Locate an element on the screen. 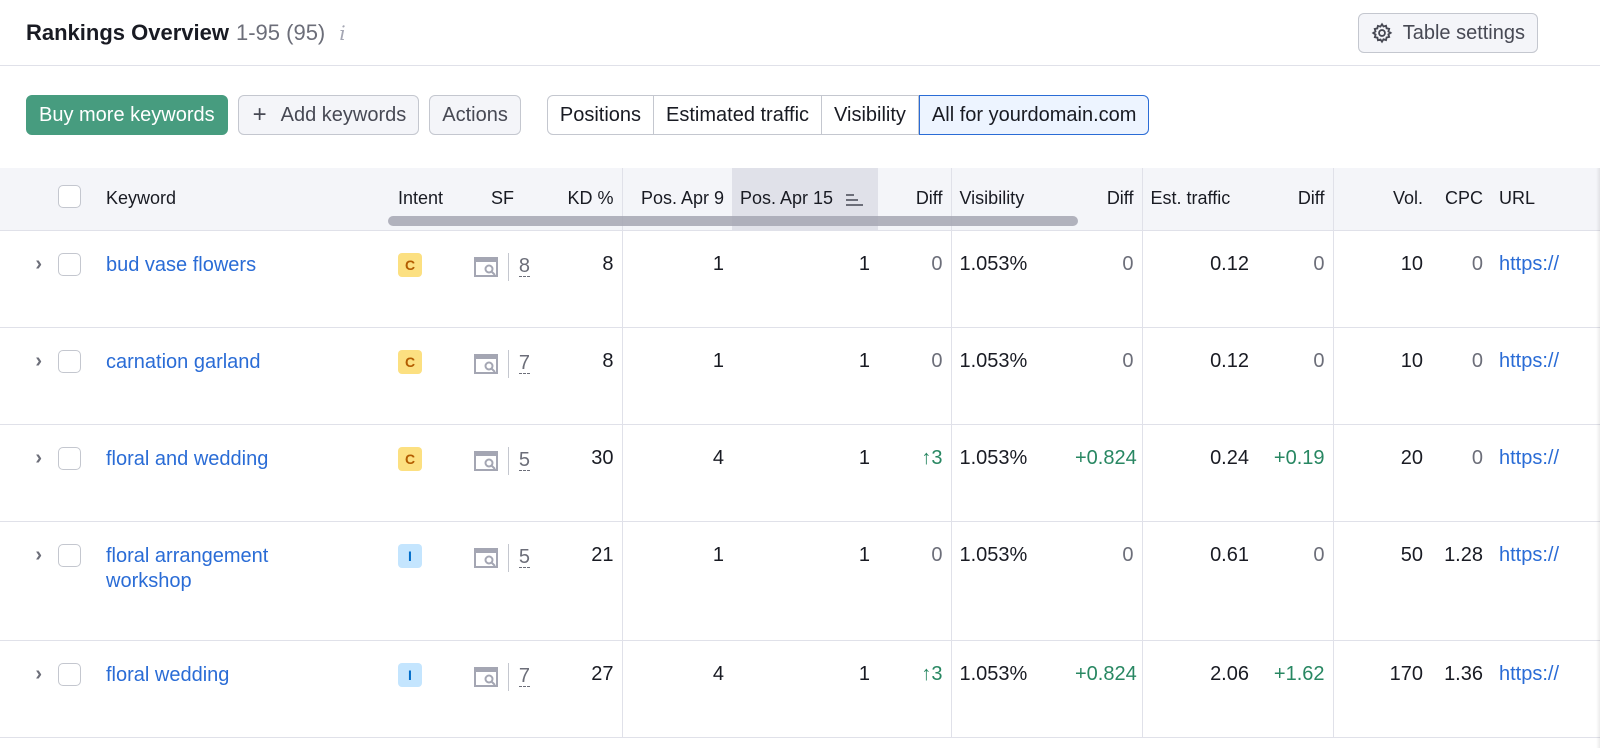 Image resolution: width=1600 pixels, height=748 pixels. sf-count: 8 is located at coordinates (524, 266).